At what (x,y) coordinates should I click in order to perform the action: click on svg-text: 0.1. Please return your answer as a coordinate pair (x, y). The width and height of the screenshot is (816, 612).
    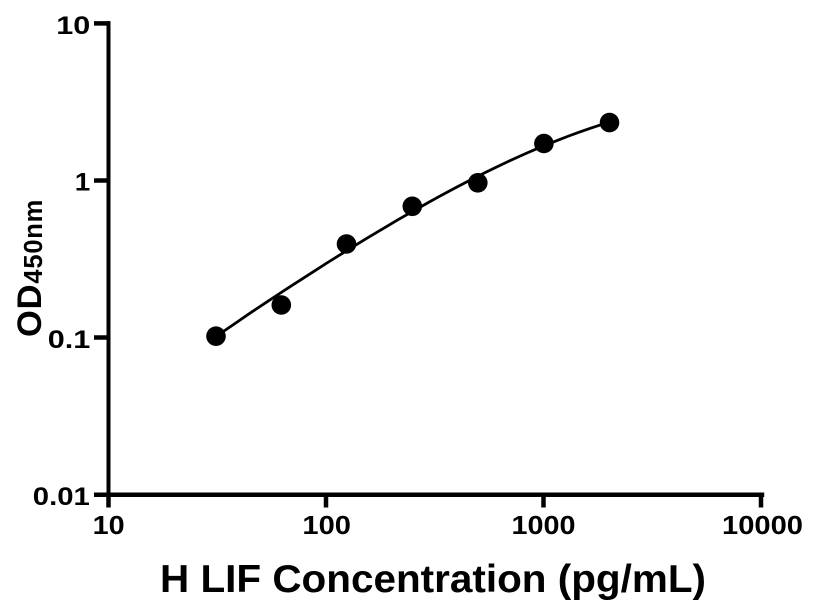
    Looking at the image, I should click on (69, 340).